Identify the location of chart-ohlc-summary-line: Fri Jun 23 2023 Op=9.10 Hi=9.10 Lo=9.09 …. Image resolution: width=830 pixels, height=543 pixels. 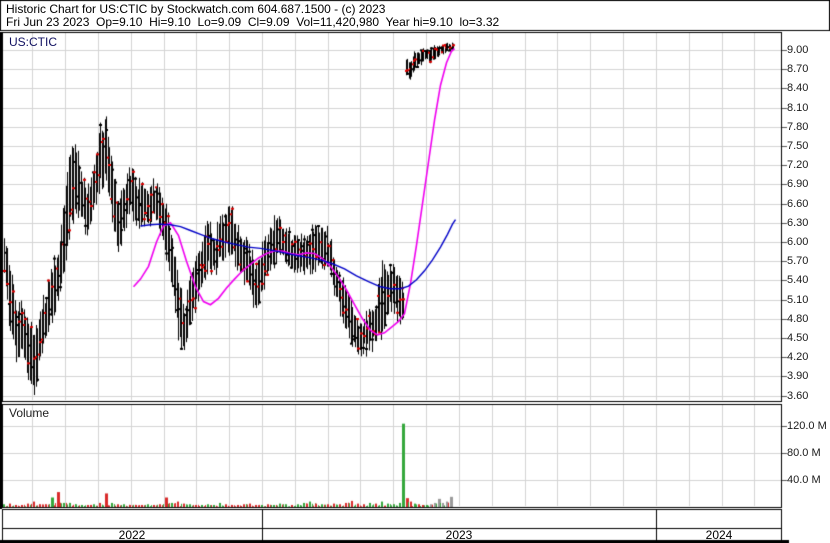
(253, 22).